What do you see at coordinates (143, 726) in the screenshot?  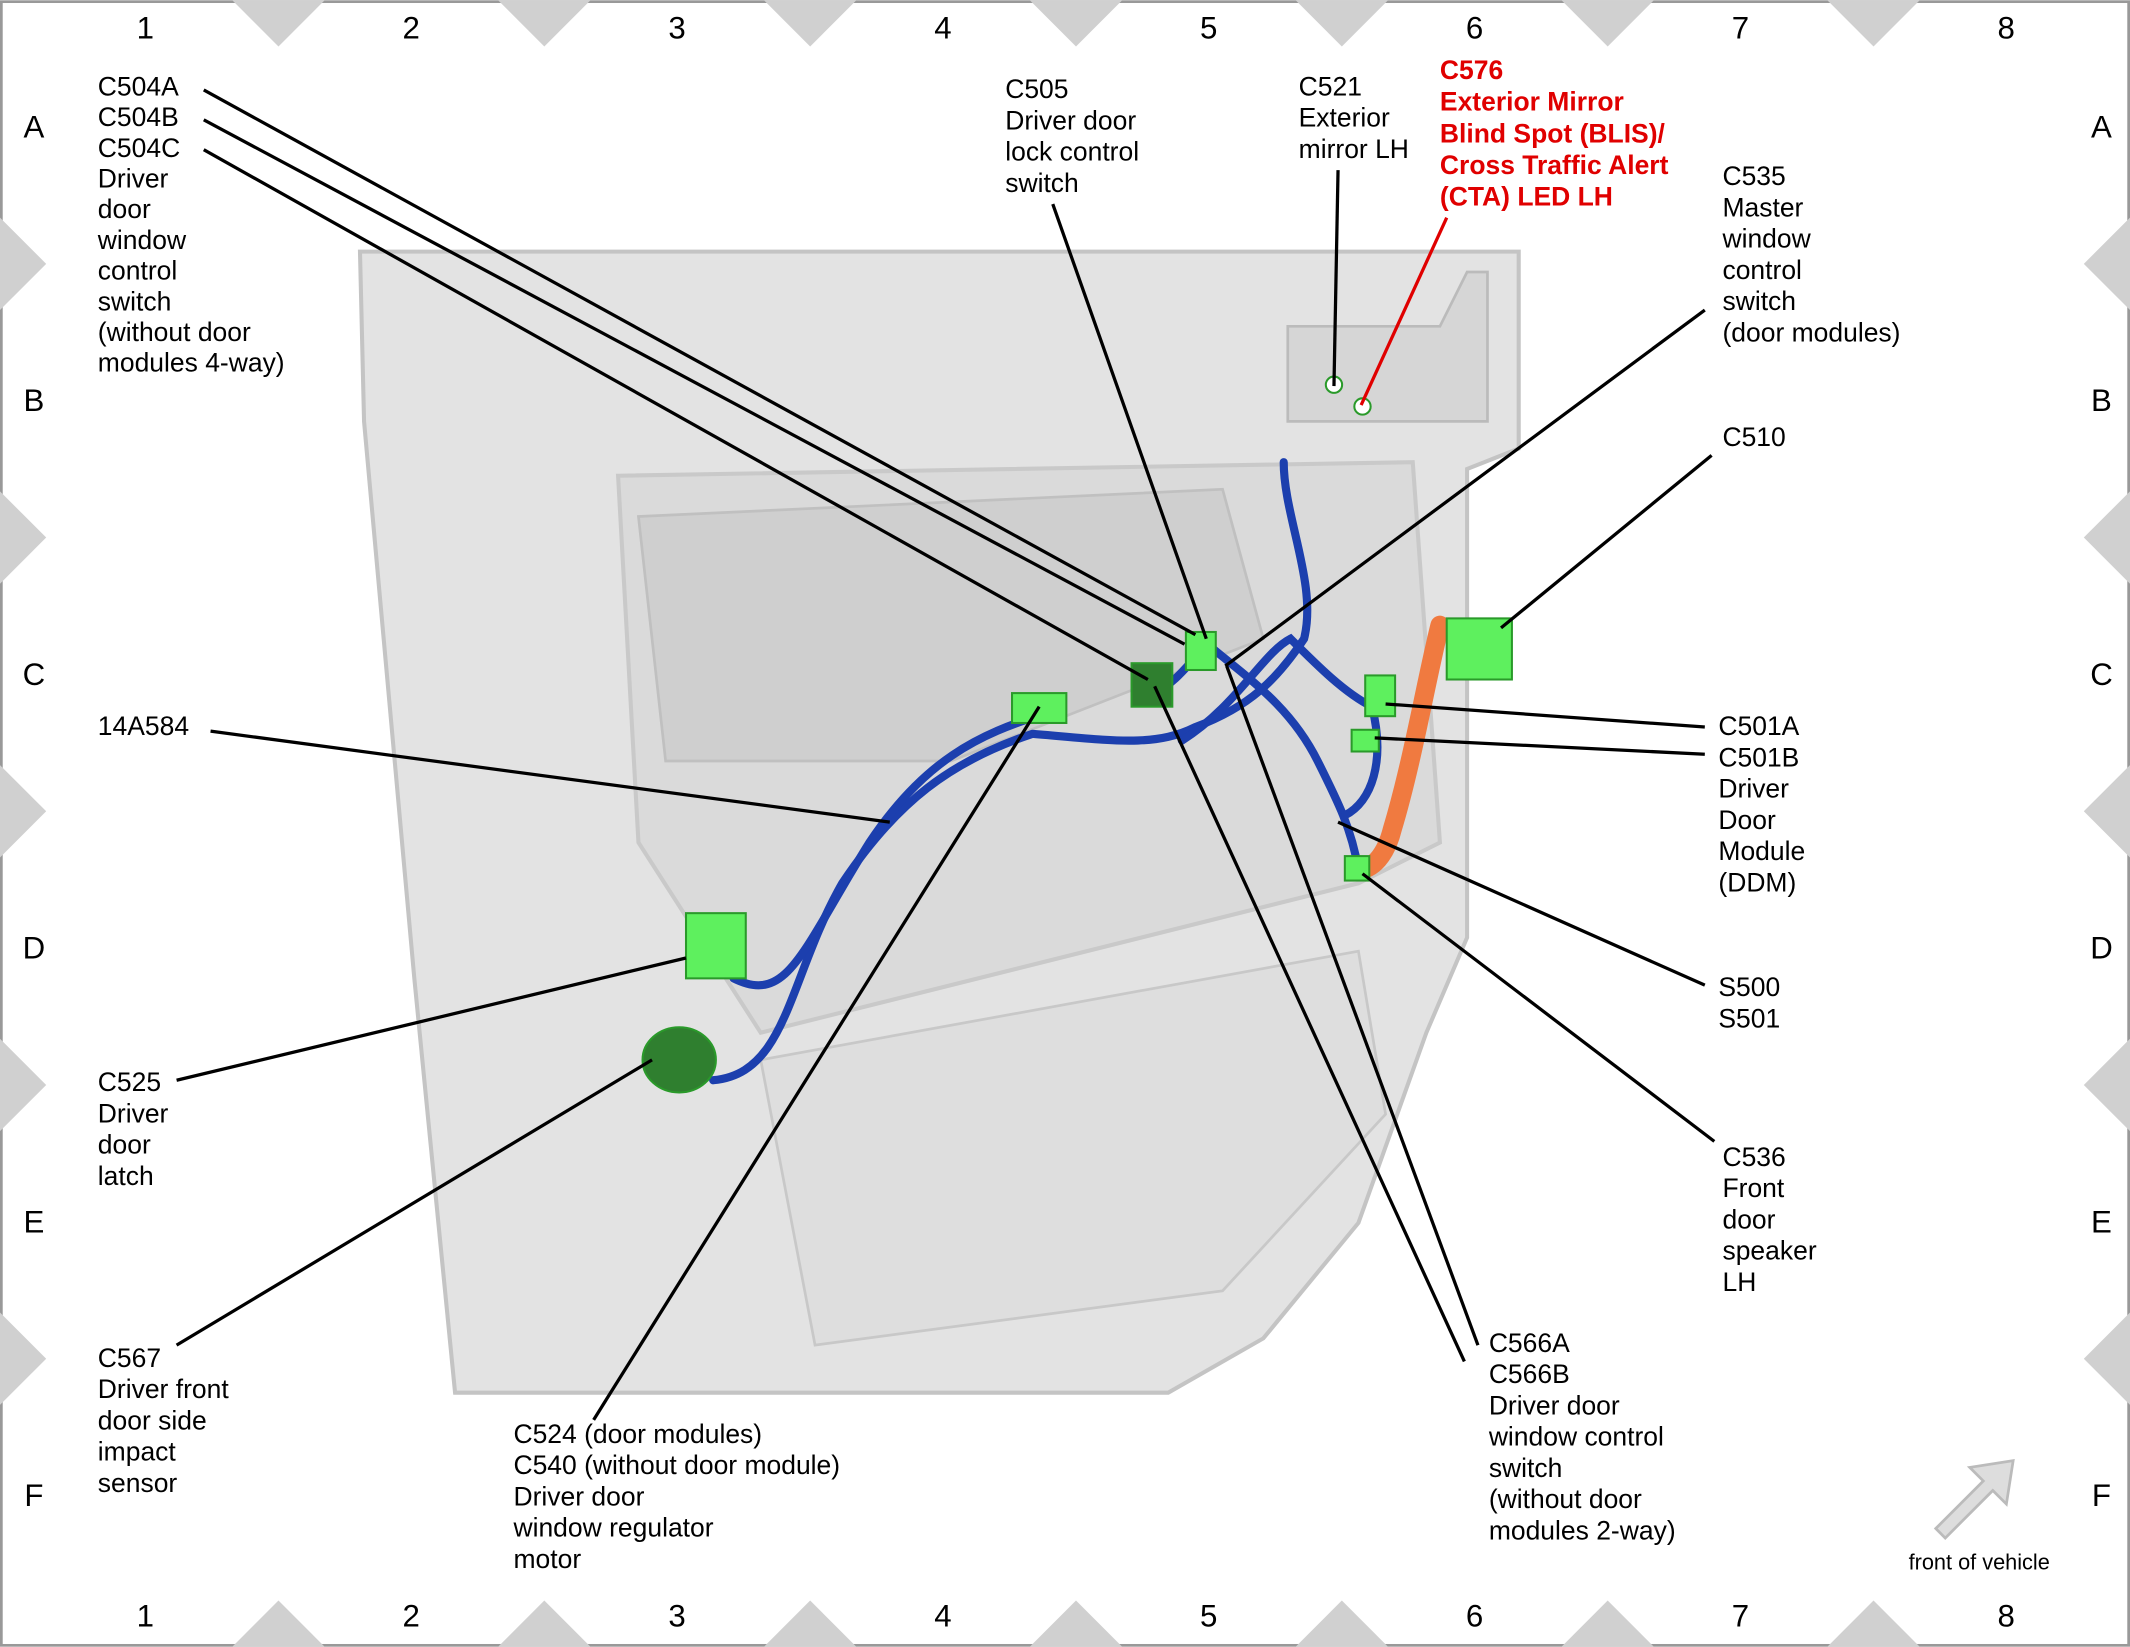 I see `callout-text: 14A584` at bounding box center [143, 726].